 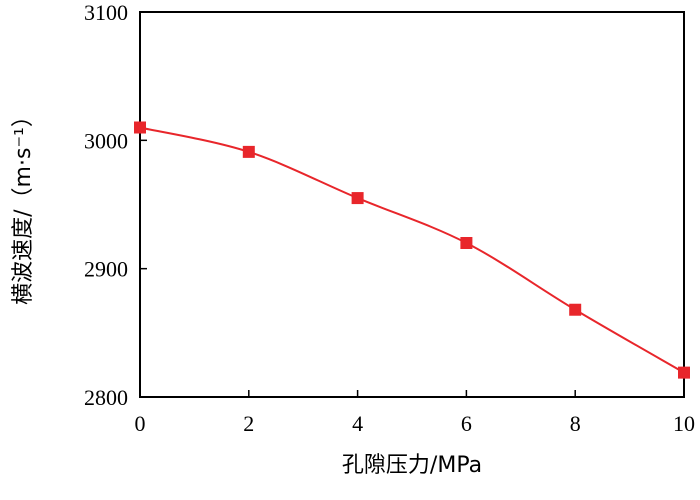 I want to click on y-axis-title: 横波速度/（m·s⁻¹）, so click(x=23, y=205).